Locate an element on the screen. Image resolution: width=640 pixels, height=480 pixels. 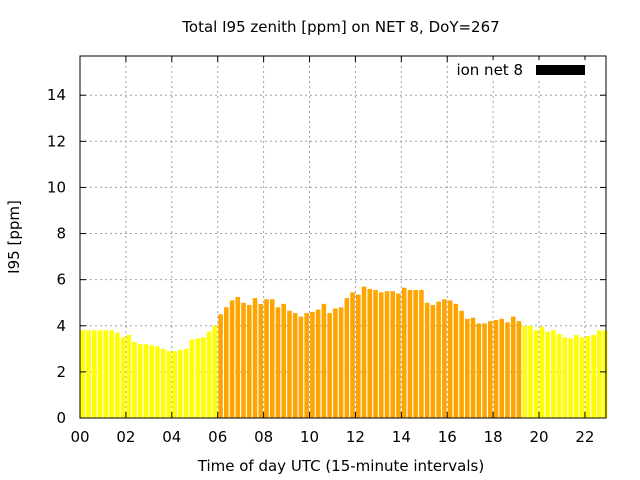
x-tick-label: 08 is located at coordinates (263, 437).